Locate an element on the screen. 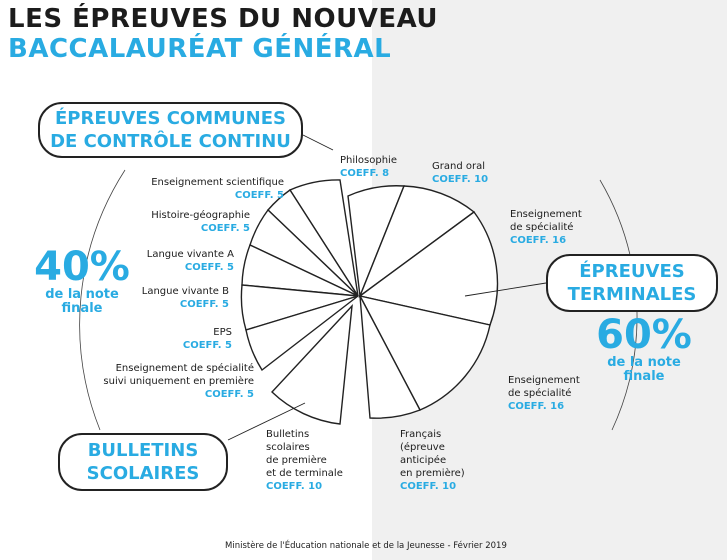  leader-bulletins is located at coordinates (266, 421).